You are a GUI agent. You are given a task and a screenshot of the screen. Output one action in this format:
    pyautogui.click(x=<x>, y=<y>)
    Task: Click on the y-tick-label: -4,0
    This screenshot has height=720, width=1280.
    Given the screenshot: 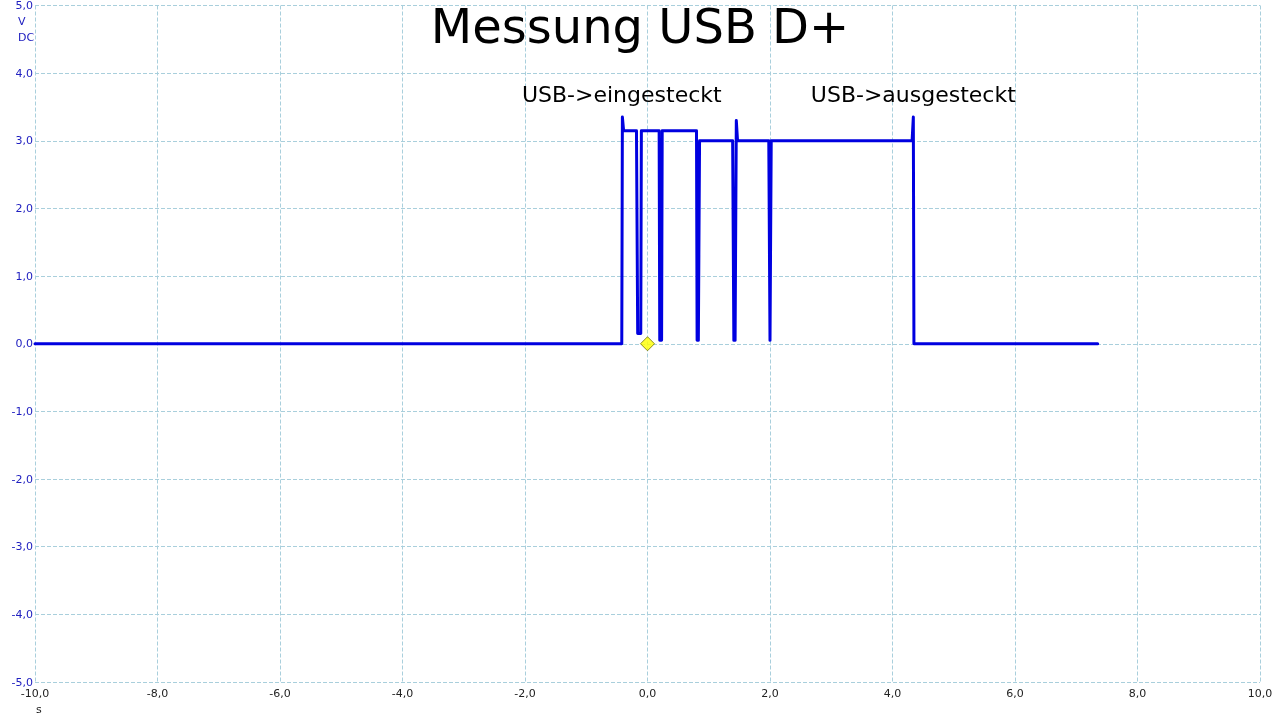 What is the action you would take?
    pyautogui.click(x=22, y=614)
    